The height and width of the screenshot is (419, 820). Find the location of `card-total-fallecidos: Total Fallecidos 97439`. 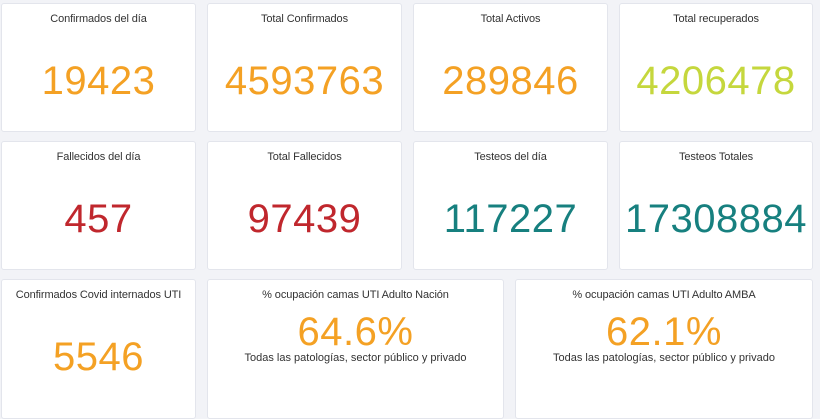

card-total-fallecidos: Total Fallecidos 97439 is located at coordinates (304, 205).